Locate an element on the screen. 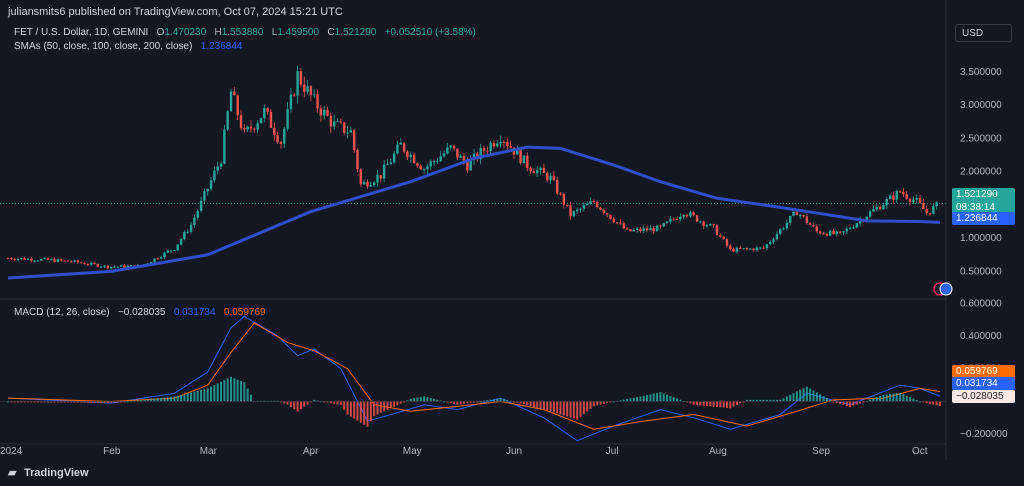  time-tick-label: Jul is located at coordinates (612, 451).